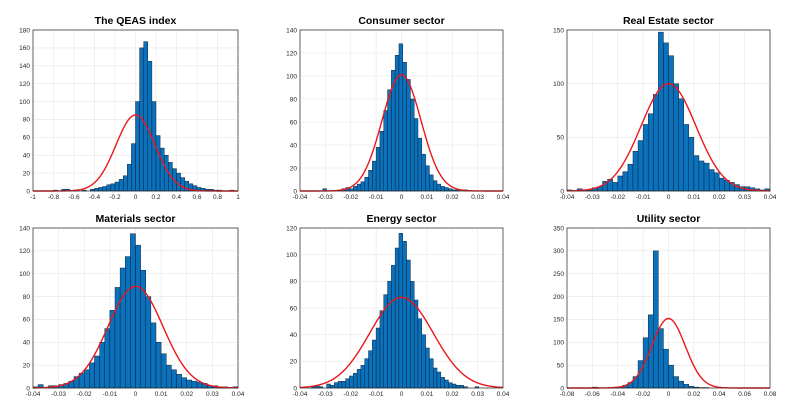  What do you see at coordinates (24, 84) in the screenshot?
I see `y-tick-label: 120` at bounding box center [24, 84].